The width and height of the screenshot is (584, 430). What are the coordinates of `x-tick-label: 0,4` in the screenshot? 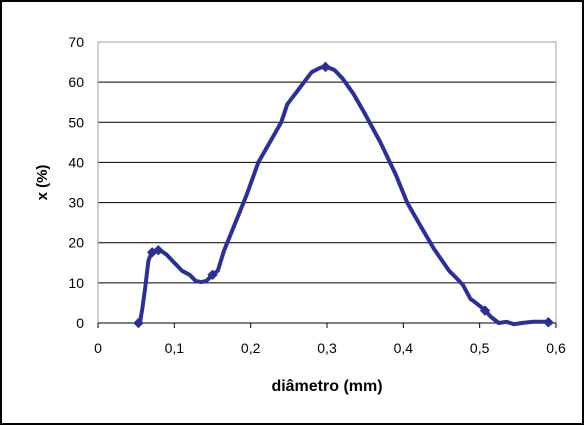 It's located at (404, 348).